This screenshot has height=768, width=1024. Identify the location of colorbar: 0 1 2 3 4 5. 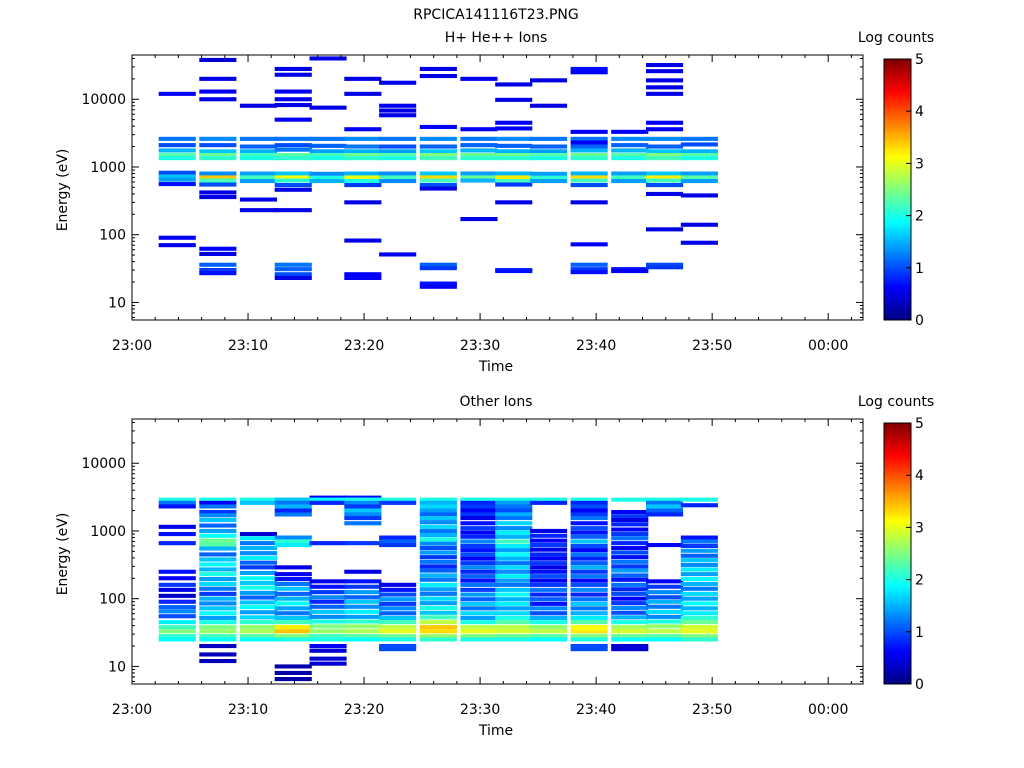
(903, 554).